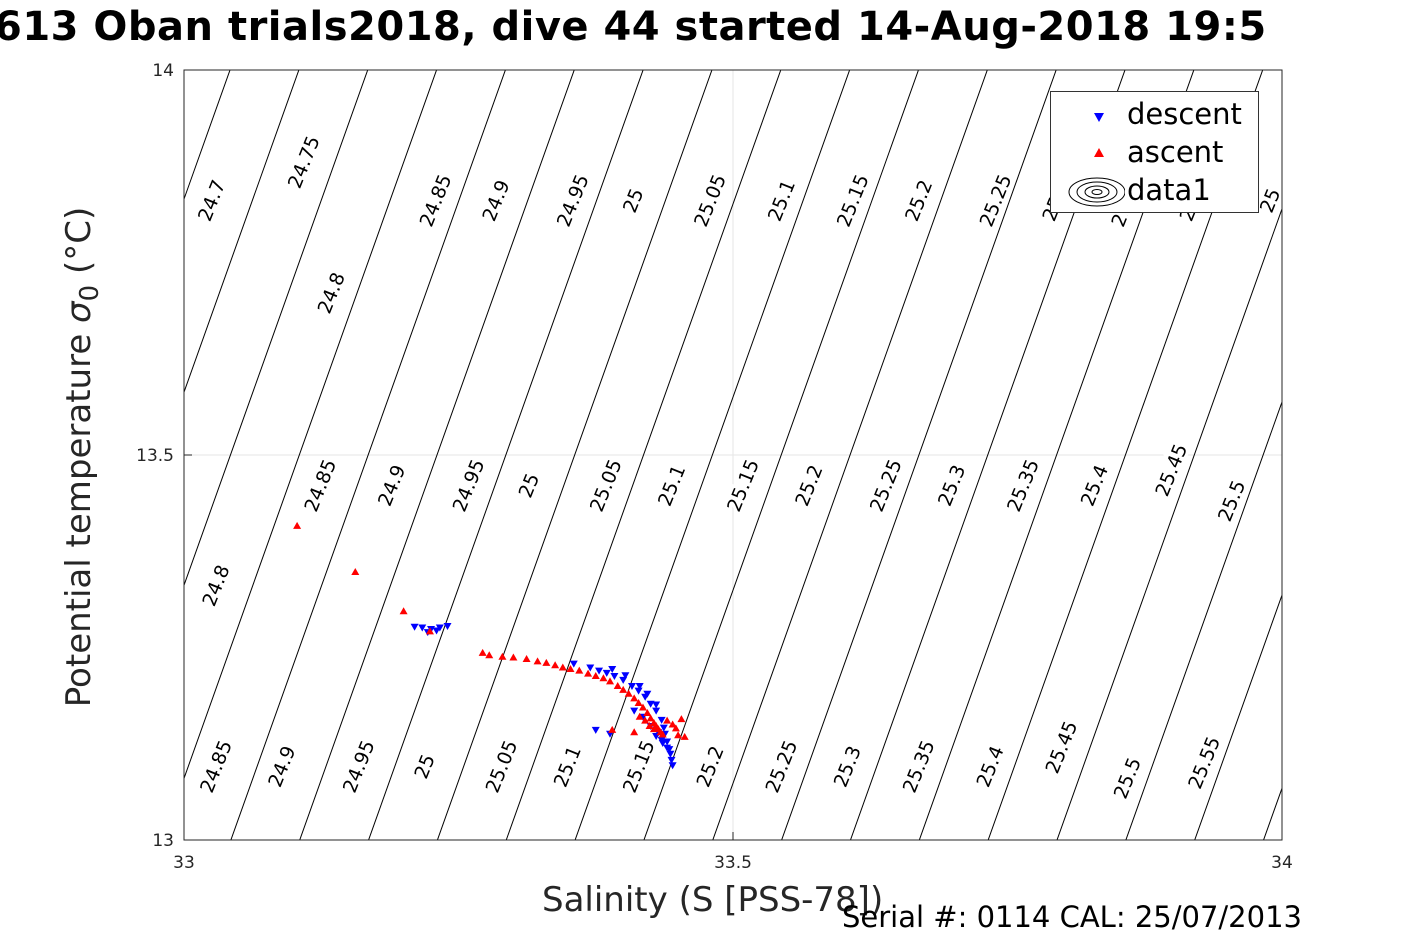  Describe the element at coordinates (1099, 152) in the screenshot. I see `triangle-up-icon` at that location.